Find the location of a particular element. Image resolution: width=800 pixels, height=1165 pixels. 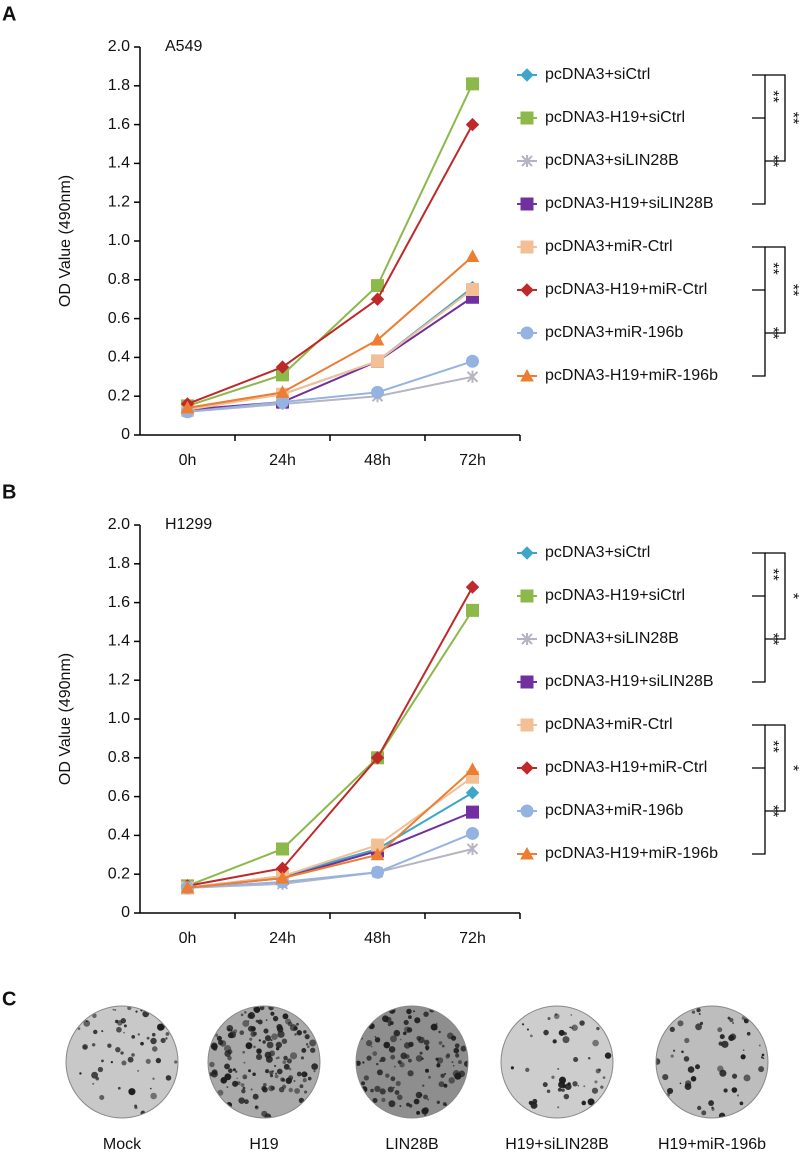

significance: ** is located at coordinates (772, 268).